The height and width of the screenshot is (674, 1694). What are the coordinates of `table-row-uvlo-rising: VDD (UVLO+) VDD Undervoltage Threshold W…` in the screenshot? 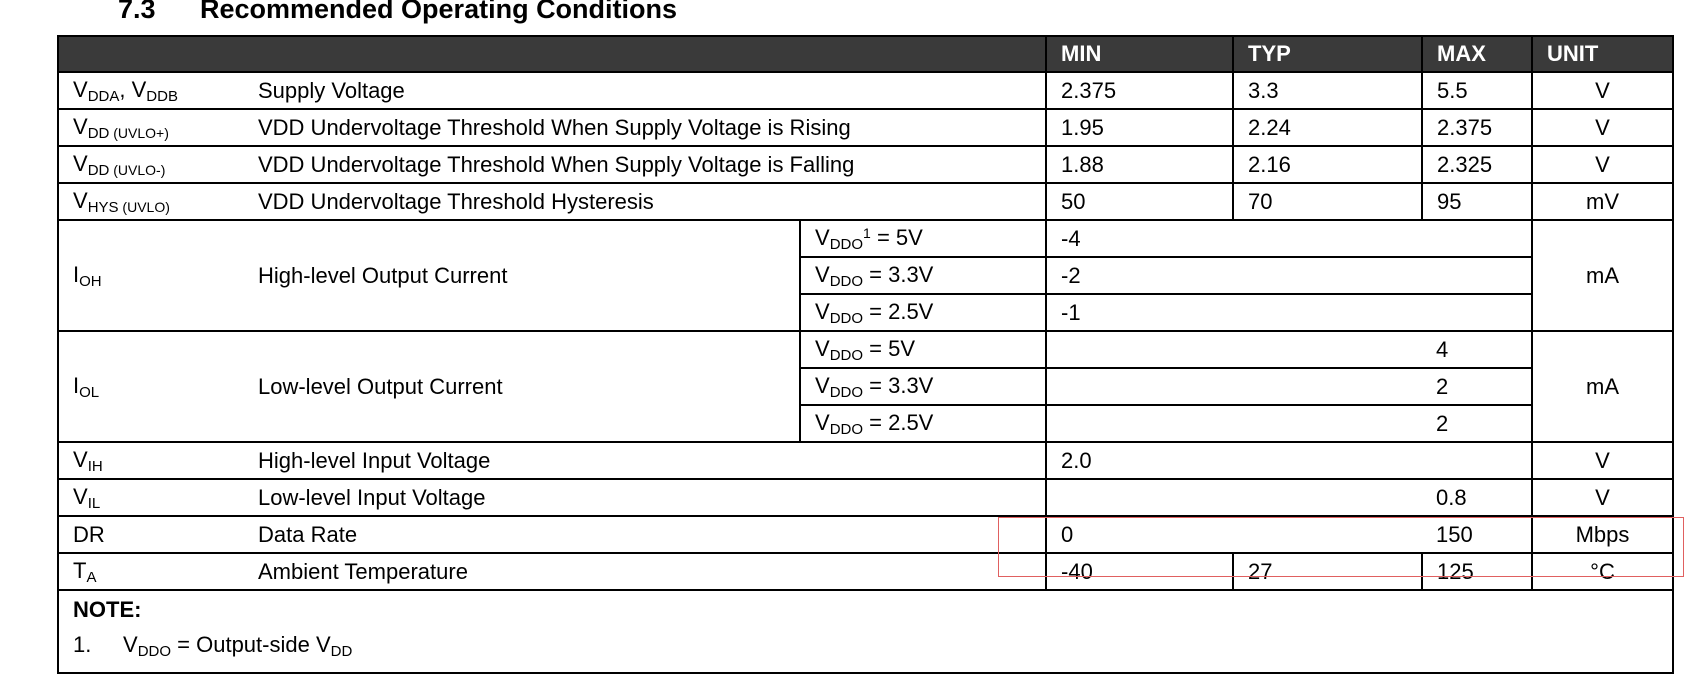 It's located at (866, 127).